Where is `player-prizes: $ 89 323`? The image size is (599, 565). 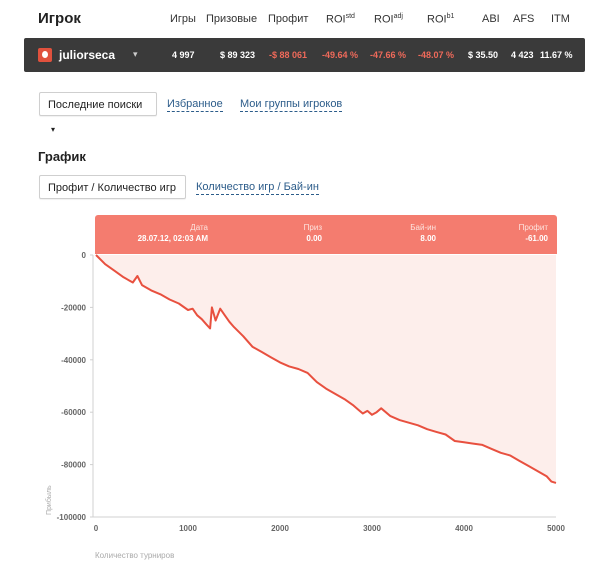 player-prizes: $ 89 323 is located at coordinates (238, 55).